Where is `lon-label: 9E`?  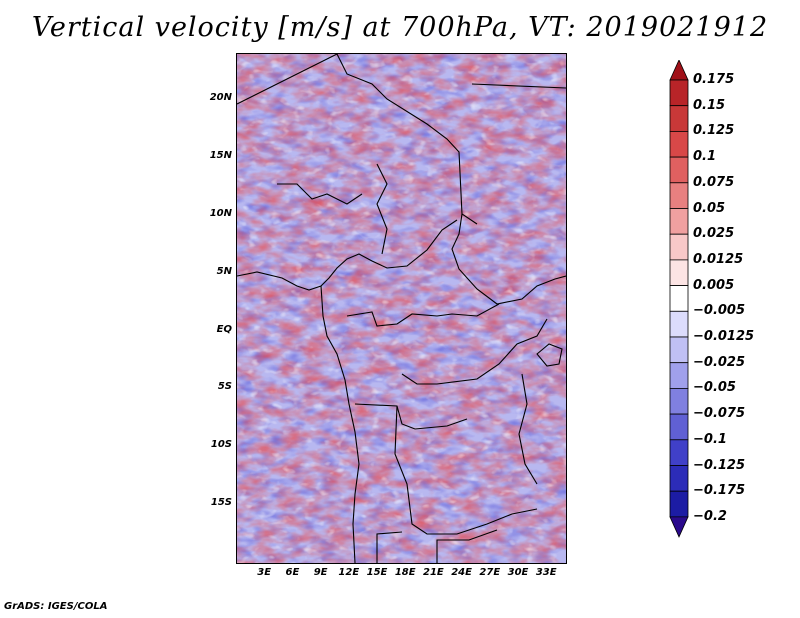
lon-label: 9E is located at coordinates (320, 572).